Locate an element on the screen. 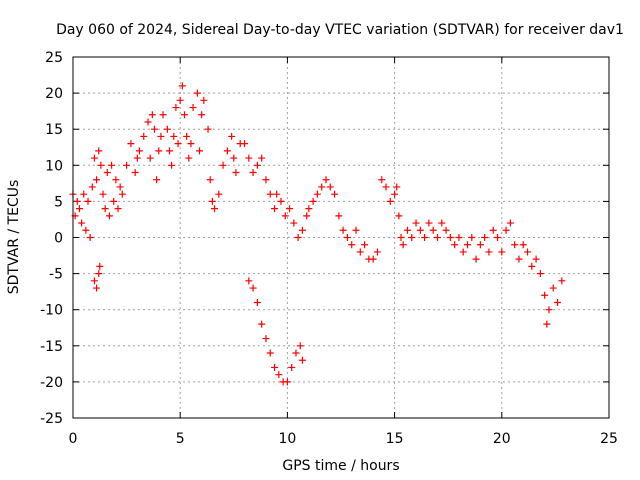 The width and height of the screenshot is (640, 480). y-tick-label: -5 is located at coordinates (56, 275).